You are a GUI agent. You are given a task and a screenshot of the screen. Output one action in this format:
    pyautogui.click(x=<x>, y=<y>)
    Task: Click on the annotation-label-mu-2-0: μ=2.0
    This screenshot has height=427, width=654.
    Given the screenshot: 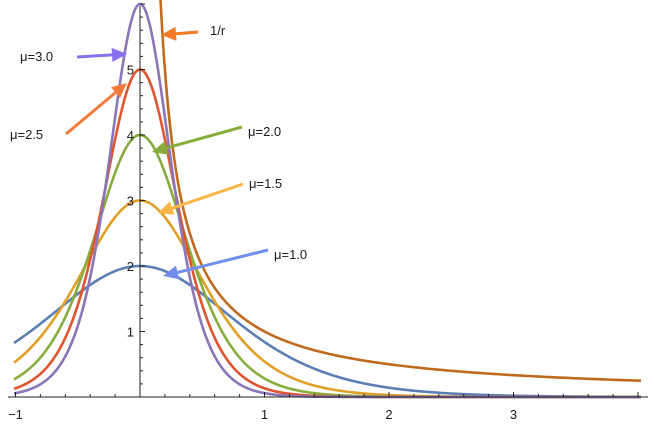 What is the action you would take?
    pyautogui.click(x=264, y=131)
    